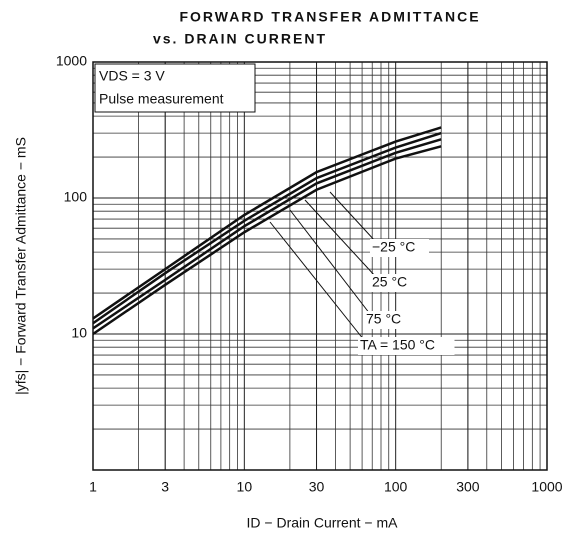 The image size is (566, 541). What do you see at coordinates (468, 487) in the screenshot?
I see `x-tick-label: 300` at bounding box center [468, 487].